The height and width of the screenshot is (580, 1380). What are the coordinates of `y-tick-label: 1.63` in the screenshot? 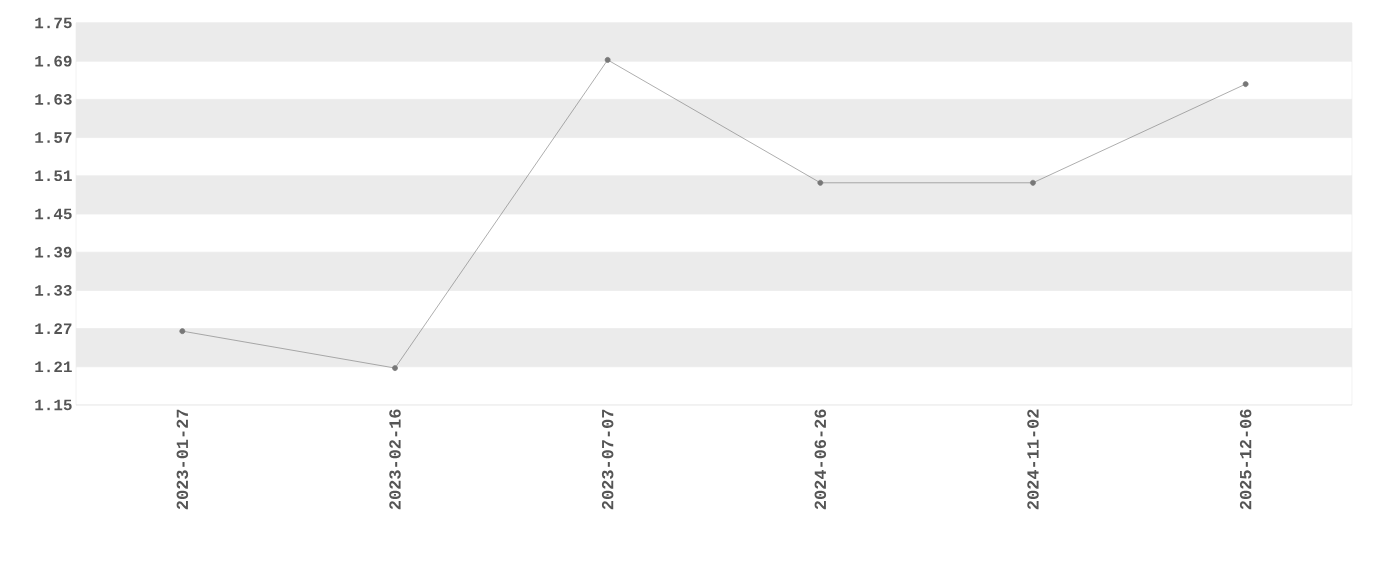 It's located at (53, 99).